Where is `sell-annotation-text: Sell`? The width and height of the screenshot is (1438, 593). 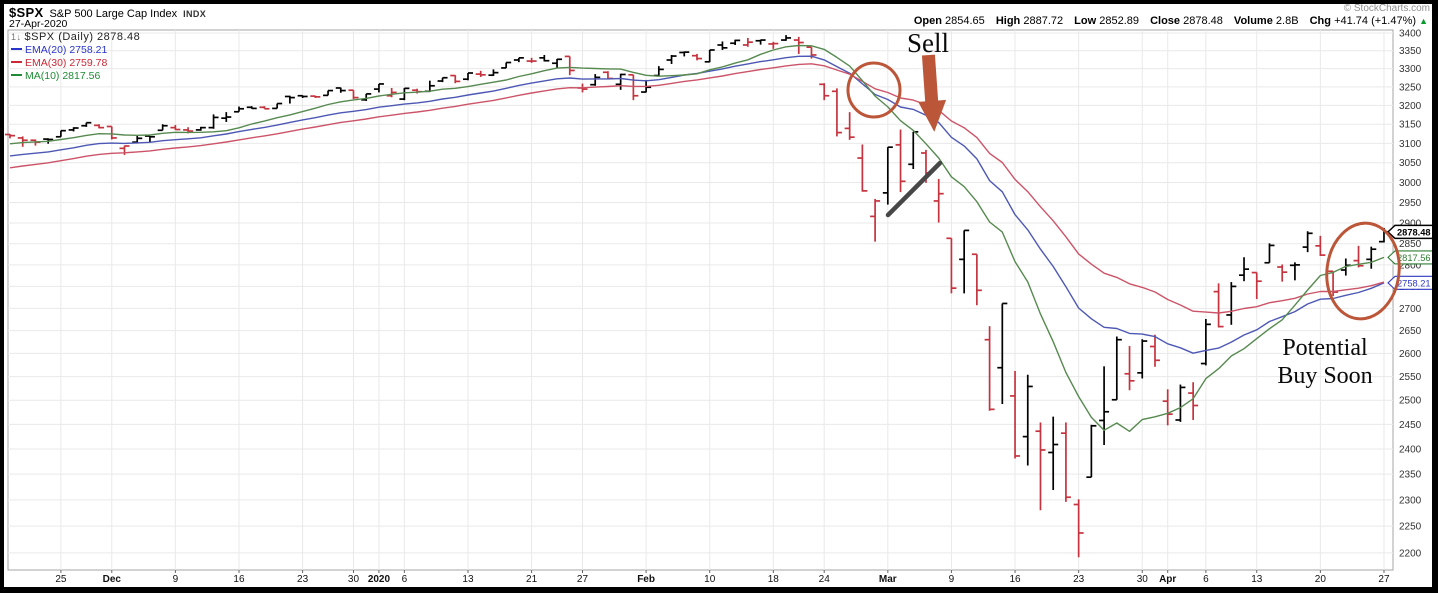
sell-annotation-text: Sell is located at coordinates (927, 43).